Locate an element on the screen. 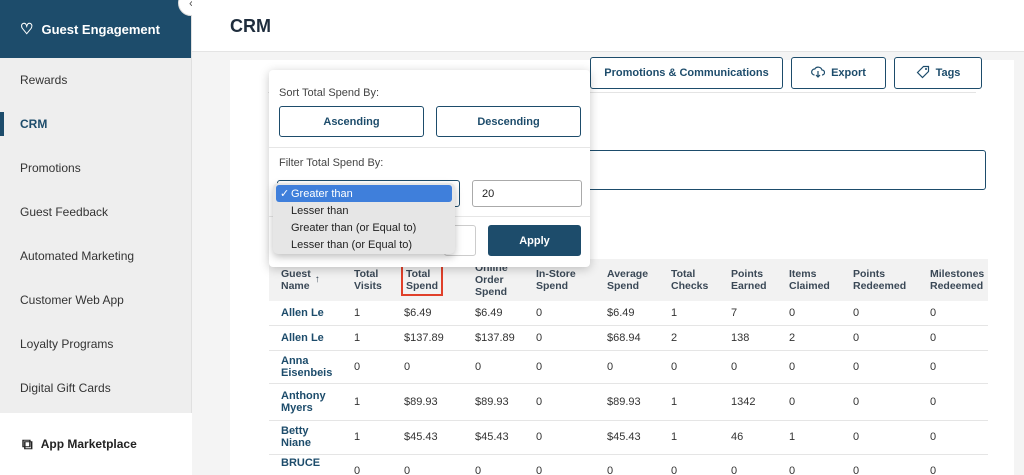 Image resolution: width=1024 pixels, height=475 pixels. option-label: Greater than (or Equal to) is located at coordinates (354, 227).